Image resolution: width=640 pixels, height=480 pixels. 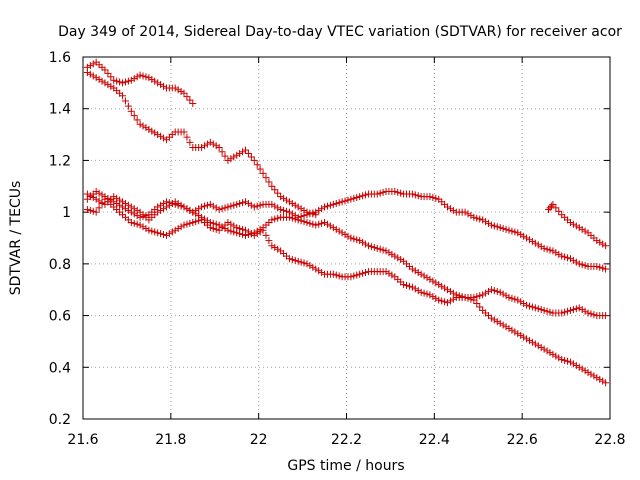 What do you see at coordinates (60, 265) in the screenshot?
I see `y-tick-label: 0.8` at bounding box center [60, 265].